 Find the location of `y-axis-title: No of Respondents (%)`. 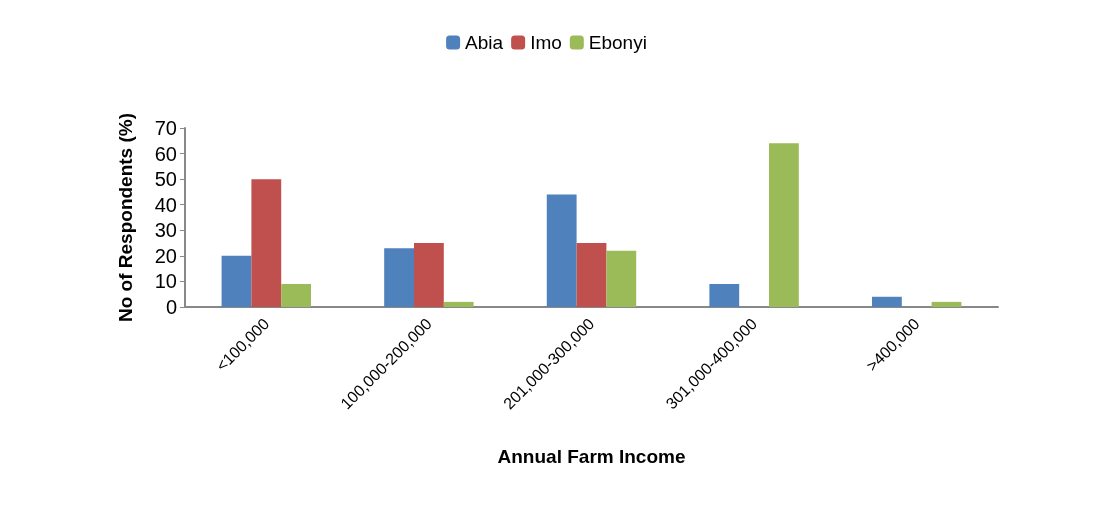

y-axis-title: No of Respondents (%) is located at coordinates (125, 217).